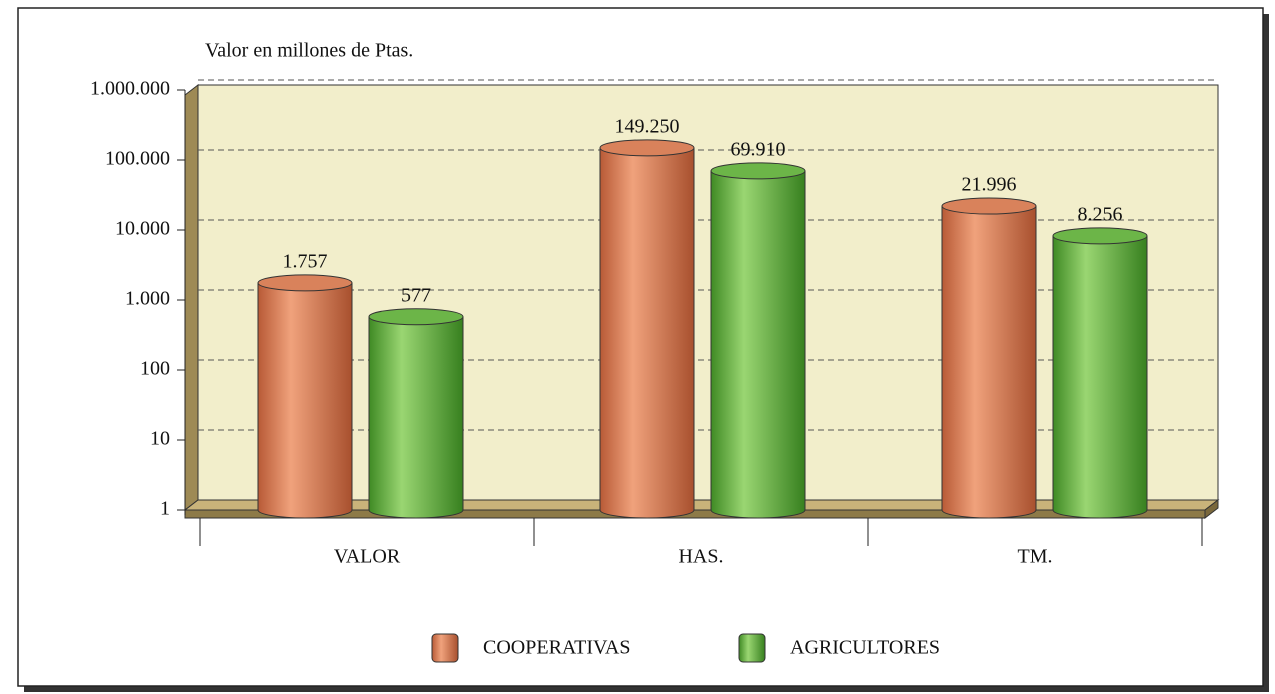 The height and width of the screenshot is (694, 1275). I want to click on floor-edge, so click(1211, 509).